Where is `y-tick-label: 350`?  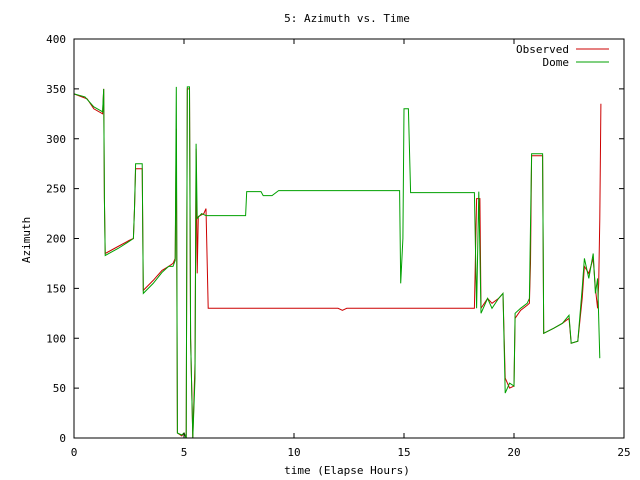
y-tick-label: 350 is located at coordinates (56, 89).